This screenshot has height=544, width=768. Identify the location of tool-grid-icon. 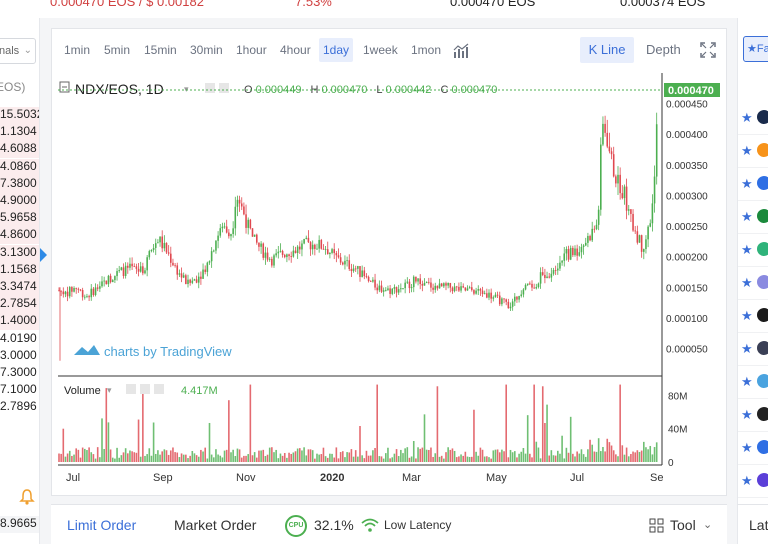
(657, 526).